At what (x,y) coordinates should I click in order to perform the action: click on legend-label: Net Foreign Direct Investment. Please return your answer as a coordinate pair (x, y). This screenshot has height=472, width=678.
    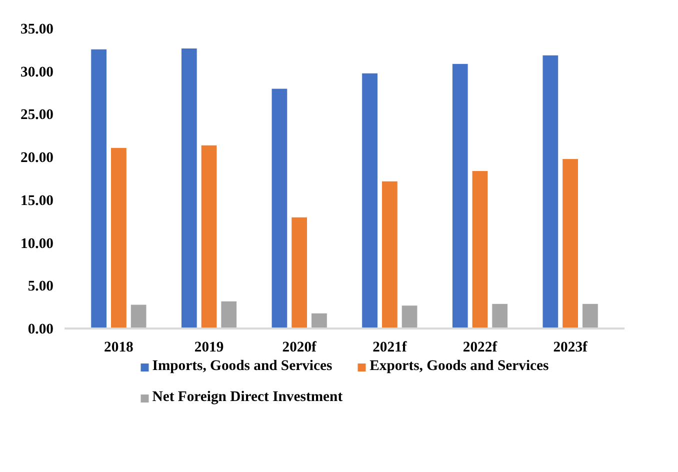
    Looking at the image, I should click on (247, 397).